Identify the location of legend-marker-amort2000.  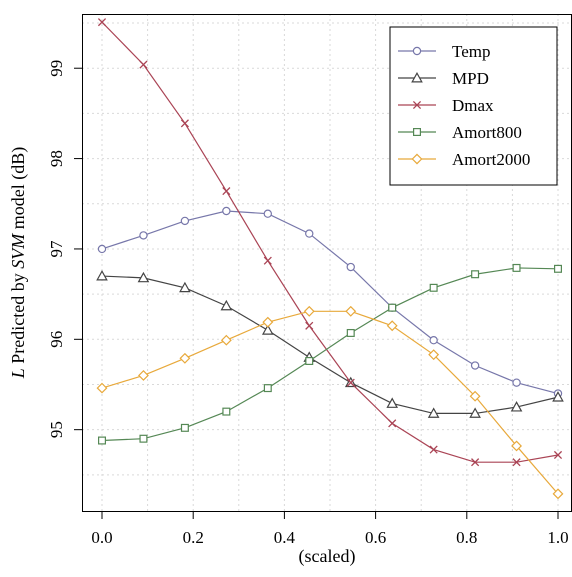
(417, 159).